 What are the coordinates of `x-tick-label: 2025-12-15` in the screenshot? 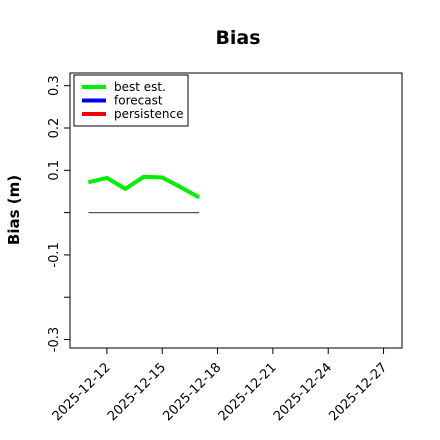 It's located at (137, 392).